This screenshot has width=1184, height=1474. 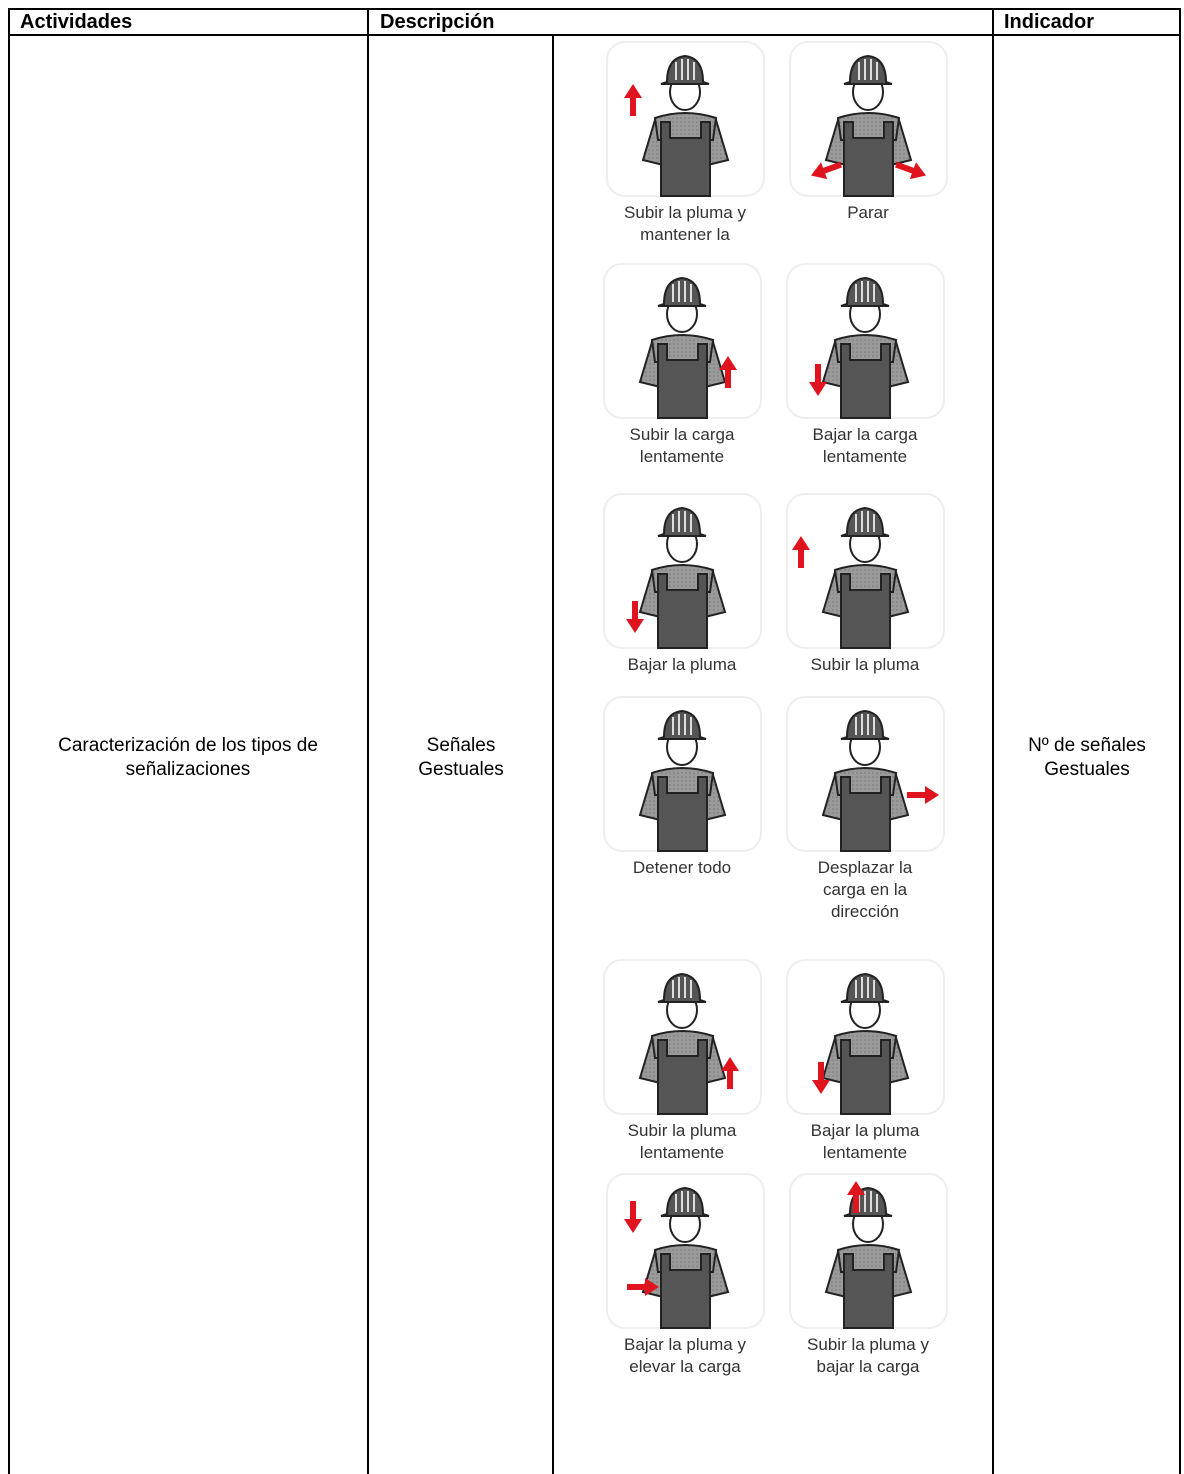 What do you see at coordinates (1049, 22) in the screenshot?
I see `header-cell: Indicador` at bounding box center [1049, 22].